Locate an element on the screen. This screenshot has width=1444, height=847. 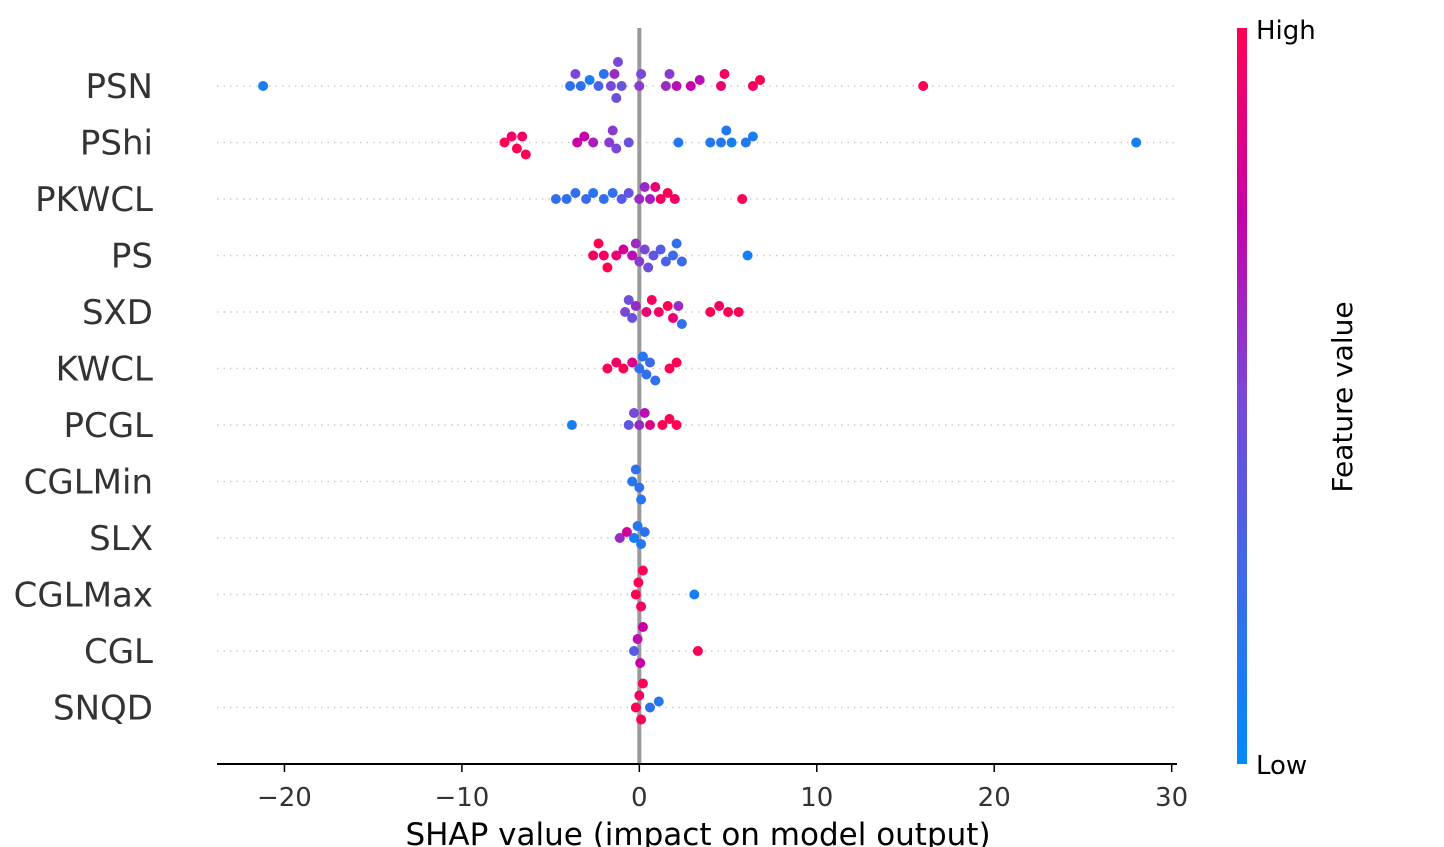
feature-label: SLX is located at coordinates (121, 539).